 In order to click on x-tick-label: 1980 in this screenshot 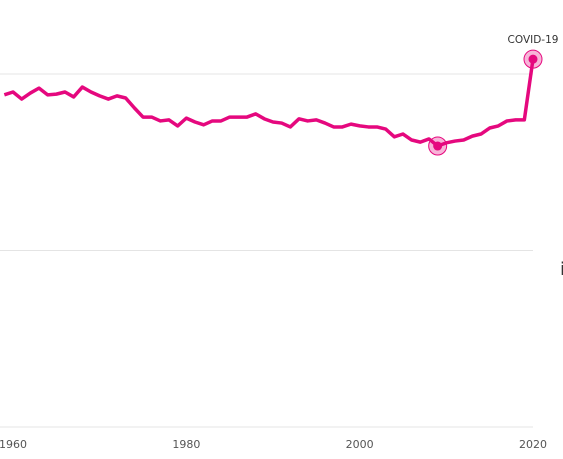, I will do `click(186, 444)`.